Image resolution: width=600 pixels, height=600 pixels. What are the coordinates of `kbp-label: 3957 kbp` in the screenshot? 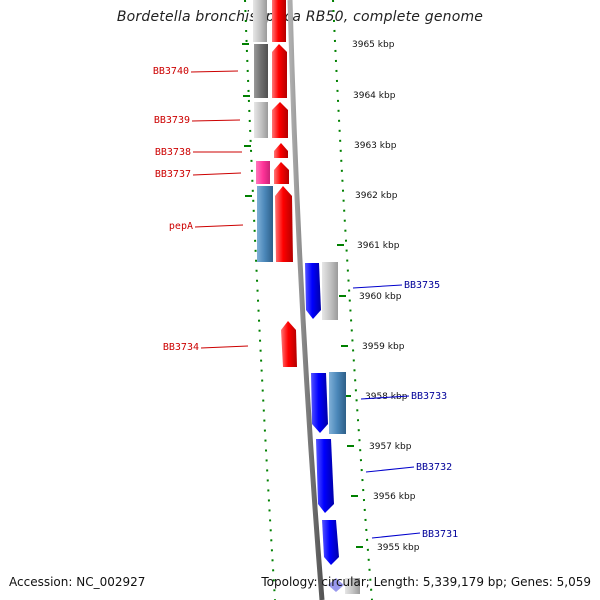 It's located at (390, 447).